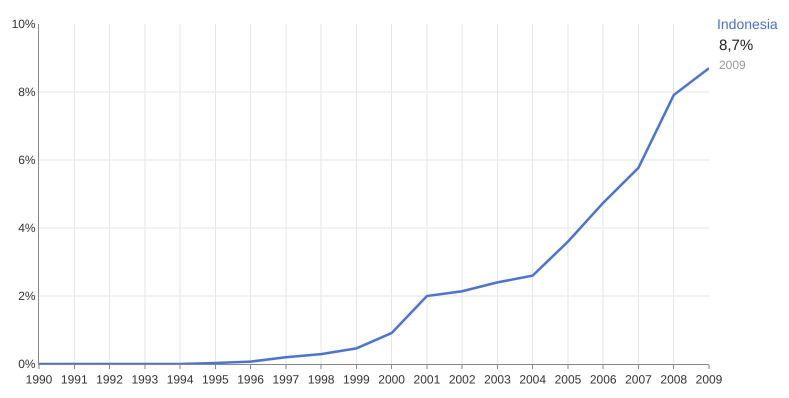 The image size is (789, 398). I want to click on x-tick-label: 2008, so click(674, 379).